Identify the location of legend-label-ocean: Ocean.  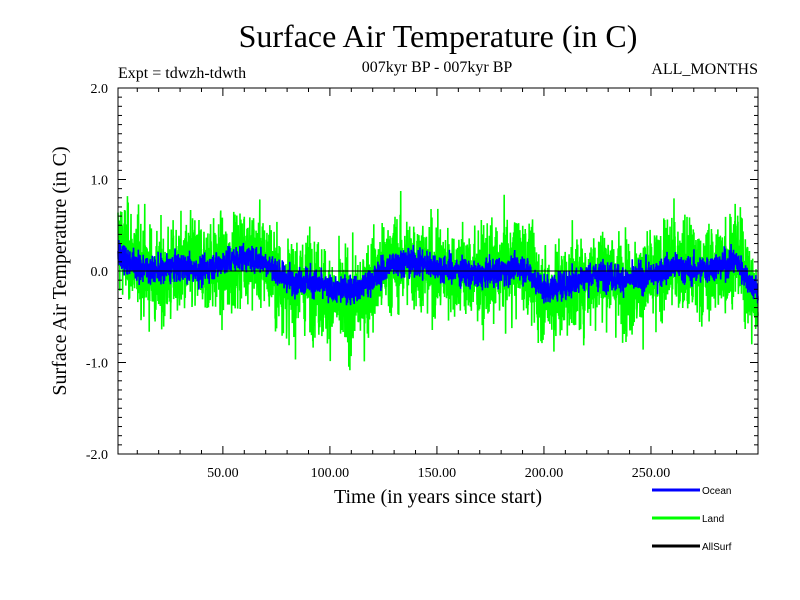
(716, 491).